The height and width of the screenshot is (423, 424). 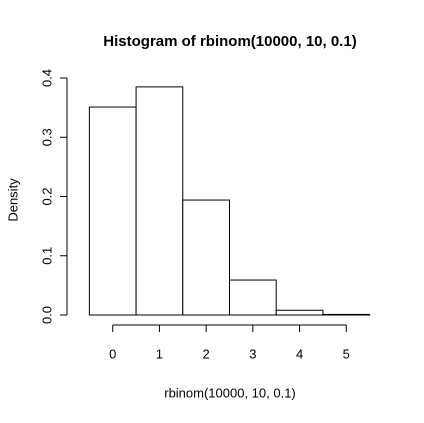 I want to click on y-tick-label: 0.0, so click(x=46, y=315).